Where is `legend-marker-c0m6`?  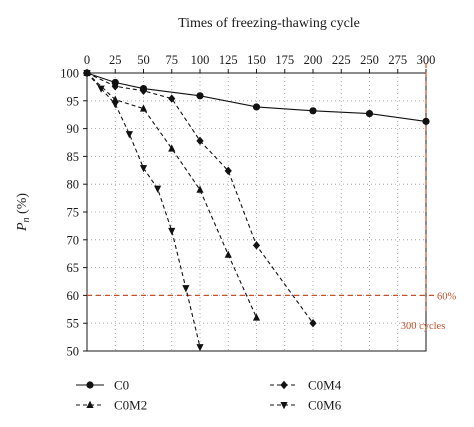
legend-marker-c0m6 is located at coordinates (284, 406).